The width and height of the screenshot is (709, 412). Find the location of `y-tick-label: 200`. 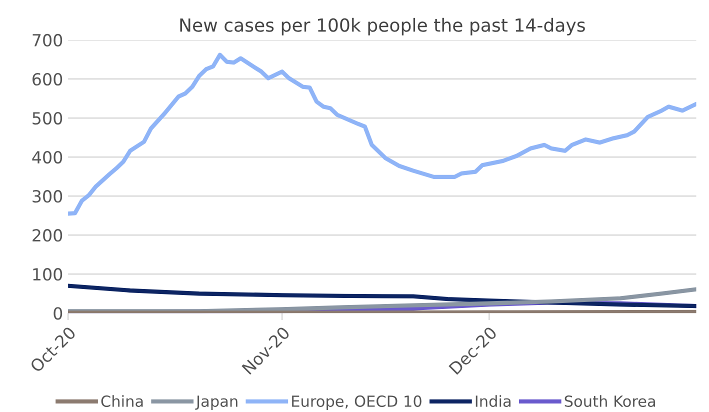

y-tick-label: 200 is located at coordinates (47, 235).